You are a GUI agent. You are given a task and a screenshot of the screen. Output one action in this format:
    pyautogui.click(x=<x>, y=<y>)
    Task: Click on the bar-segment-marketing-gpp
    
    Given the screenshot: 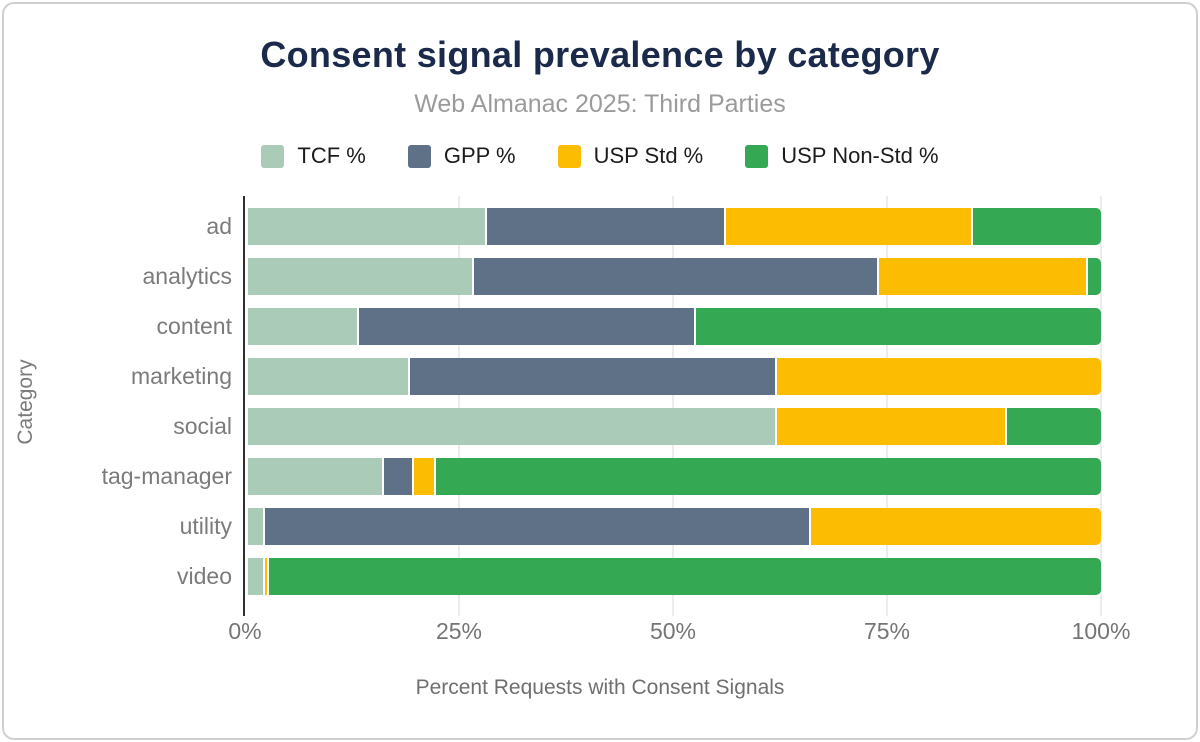 What is the action you would take?
    pyautogui.click(x=593, y=376)
    